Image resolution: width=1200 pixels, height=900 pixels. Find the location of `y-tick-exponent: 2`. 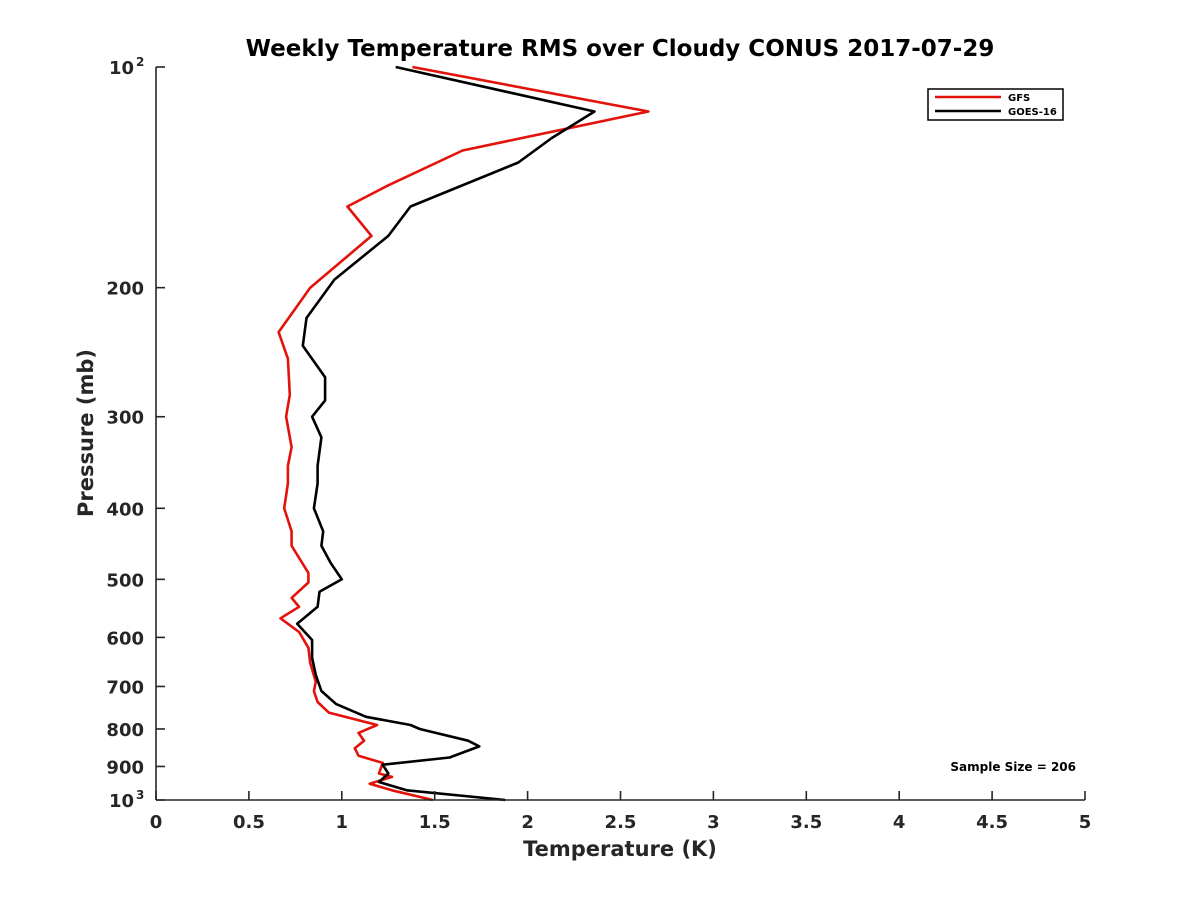

y-tick-exponent: 2 is located at coordinates (140, 62).